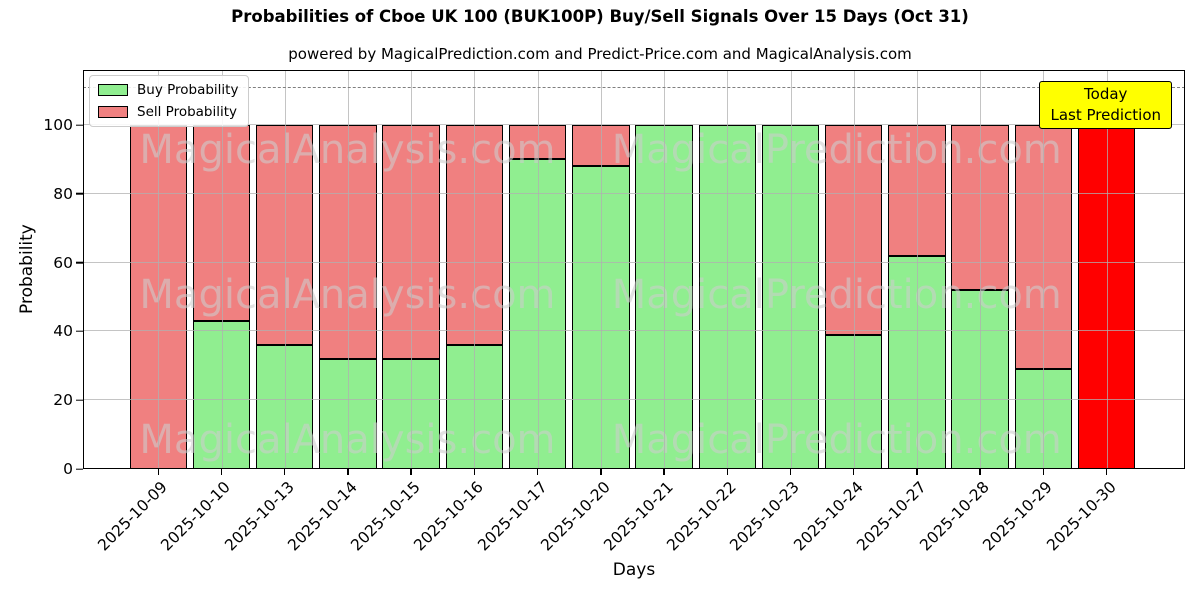 This screenshot has height=600, width=1200. Describe the element at coordinates (113, 112) in the screenshot. I see `sell-swatch` at that location.